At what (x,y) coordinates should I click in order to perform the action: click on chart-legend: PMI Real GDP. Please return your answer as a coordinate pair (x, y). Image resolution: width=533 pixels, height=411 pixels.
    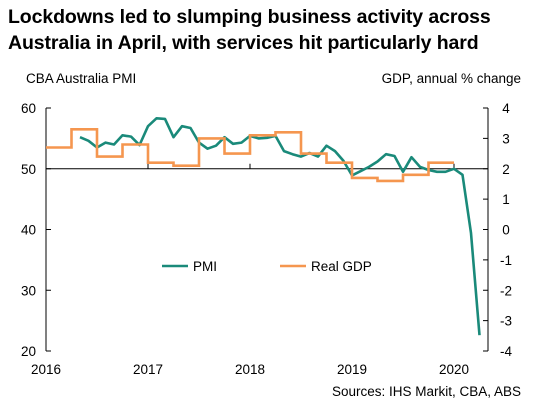
    Looking at the image, I should click on (267, 266).